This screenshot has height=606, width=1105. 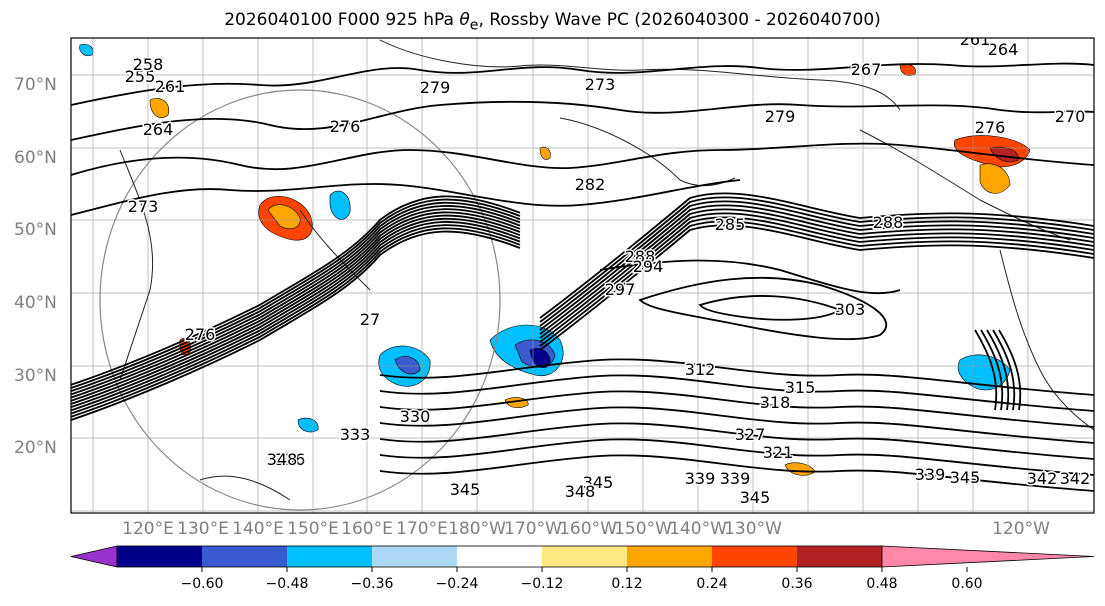 What do you see at coordinates (202, 584) in the screenshot?
I see `colorbar-tick-label: −0.60` at bounding box center [202, 584].